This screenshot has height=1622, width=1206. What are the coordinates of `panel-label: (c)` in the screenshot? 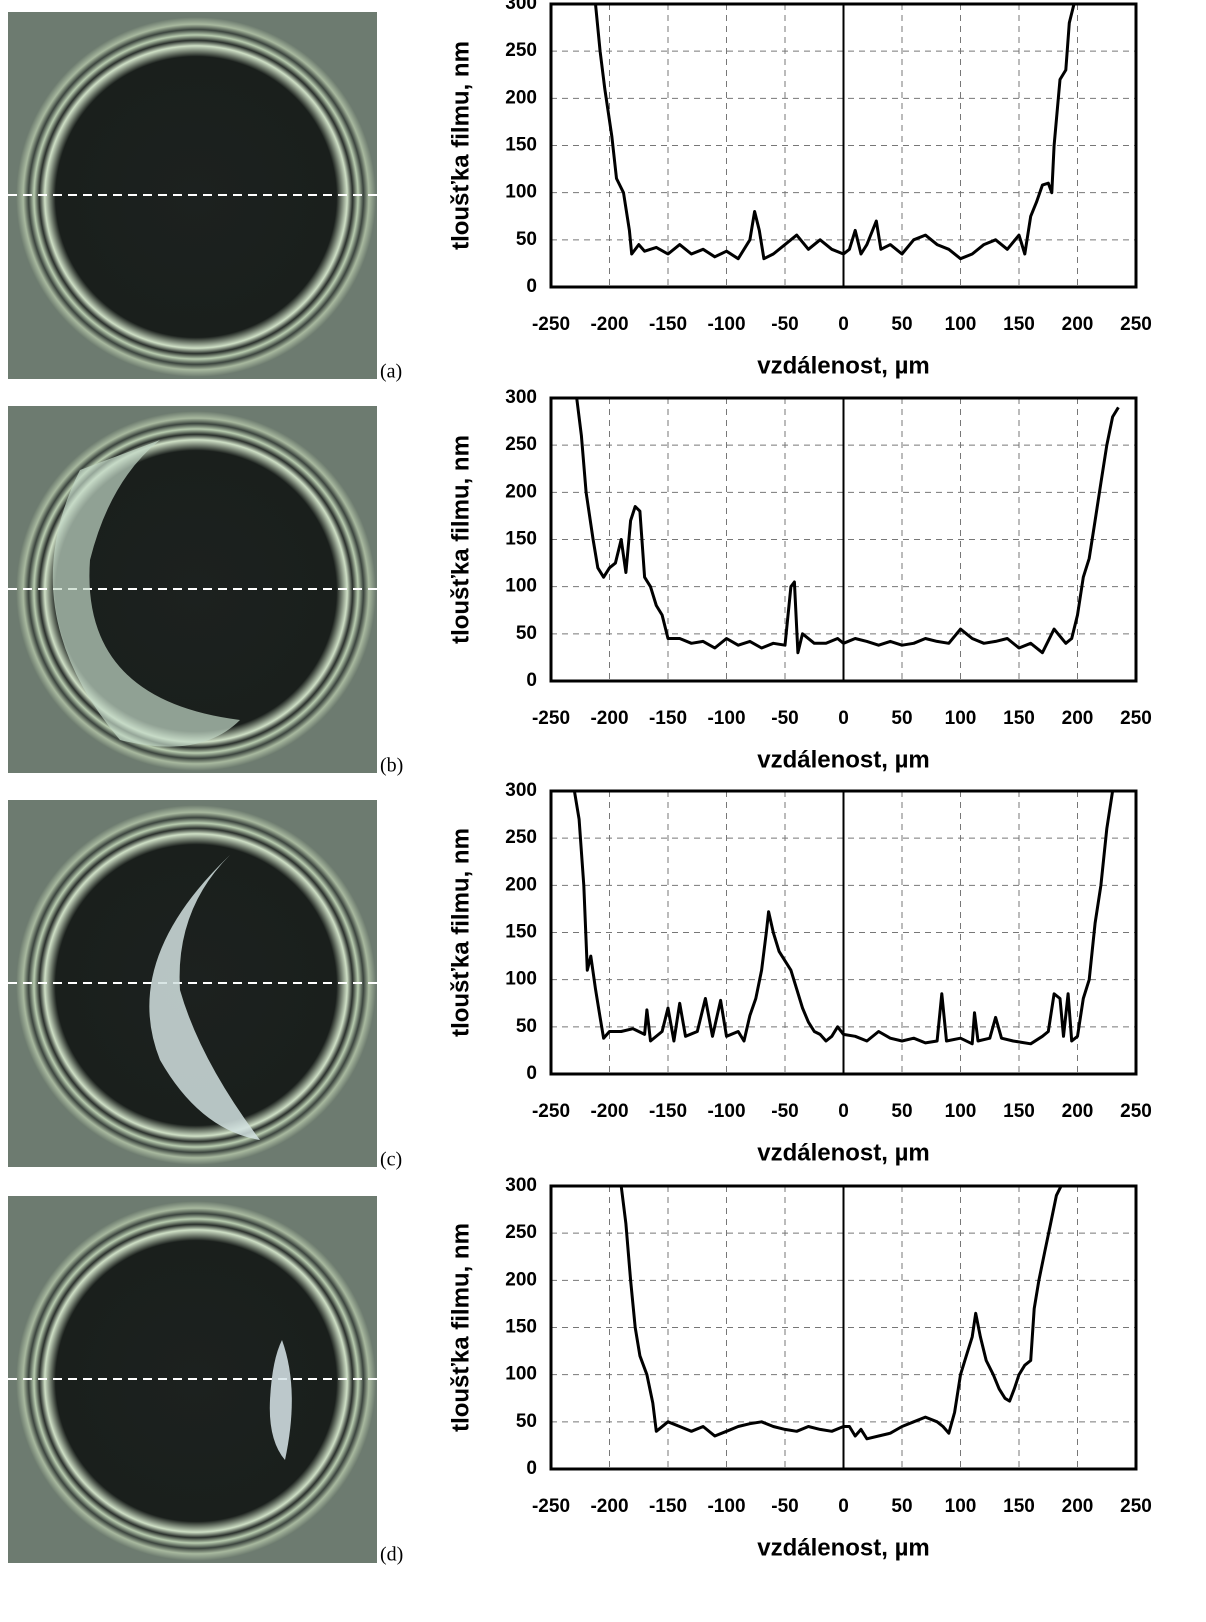 It's located at (391, 1160).